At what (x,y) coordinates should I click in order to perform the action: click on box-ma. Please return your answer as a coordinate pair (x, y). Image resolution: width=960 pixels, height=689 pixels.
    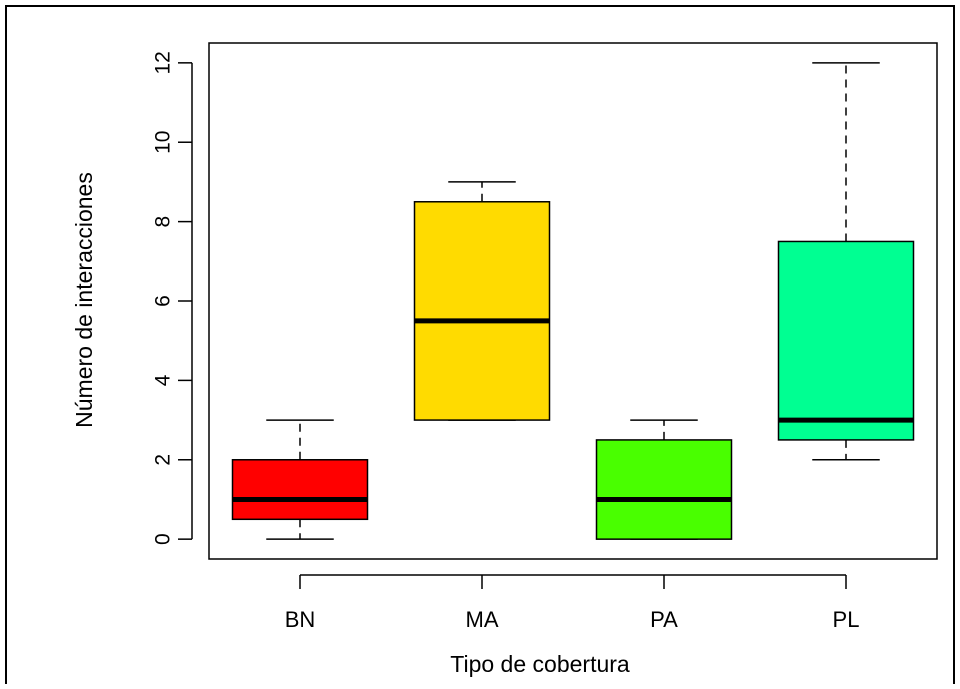
    Looking at the image, I should click on (482, 301).